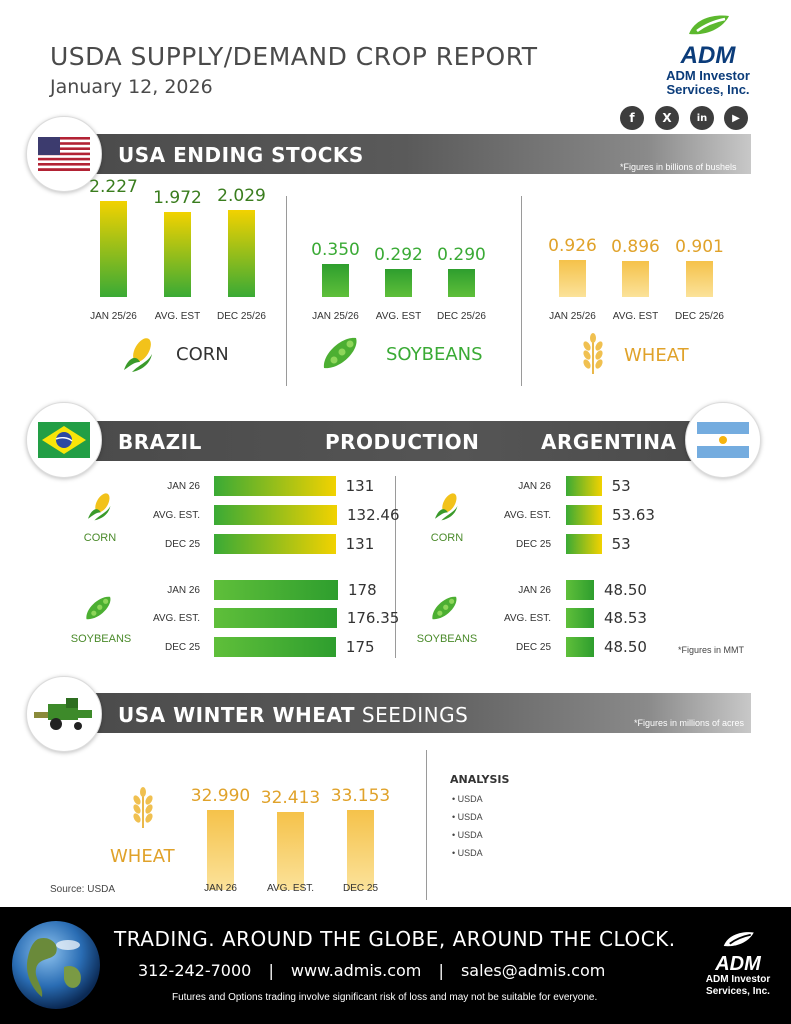 This screenshot has width=791, height=1024. What do you see at coordinates (656, 355) in the screenshot?
I see `wheat-label: WHEAT` at bounding box center [656, 355].